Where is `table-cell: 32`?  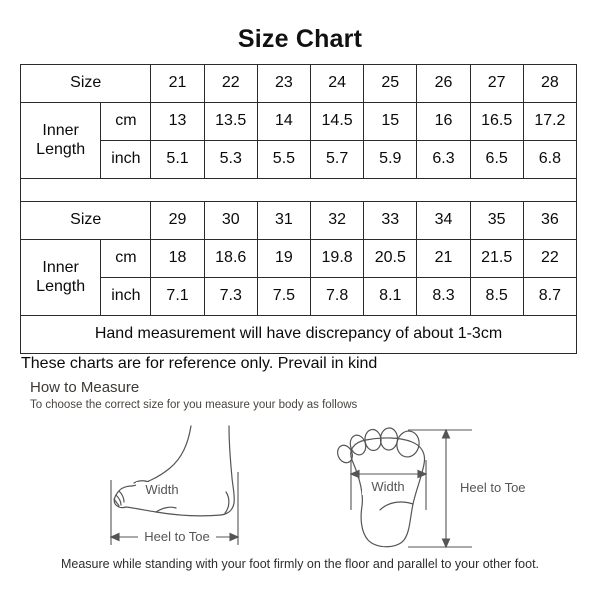 table-cell: 32 is located at coordinates (337, 220).